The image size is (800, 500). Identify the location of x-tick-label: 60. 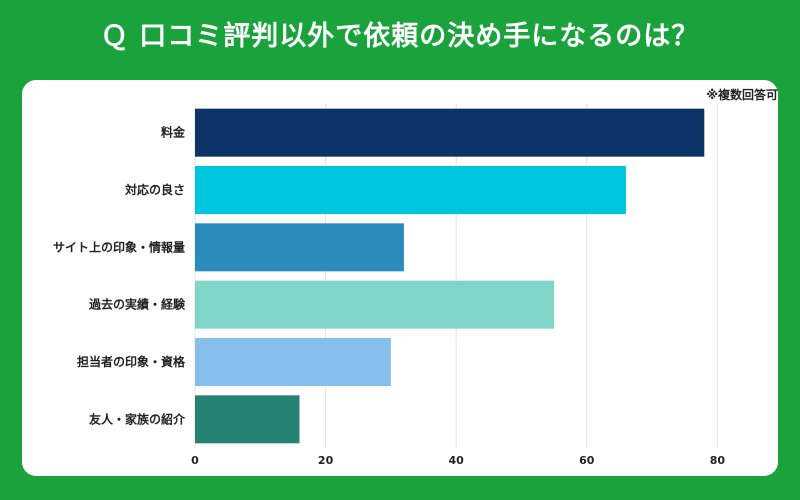
(587, 460).